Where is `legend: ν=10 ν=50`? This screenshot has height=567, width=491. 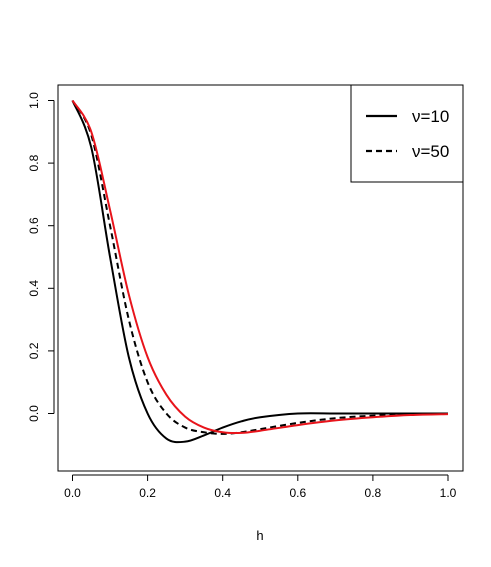 legend: ν=10 ν=50 is located at coordinates (407, 133).